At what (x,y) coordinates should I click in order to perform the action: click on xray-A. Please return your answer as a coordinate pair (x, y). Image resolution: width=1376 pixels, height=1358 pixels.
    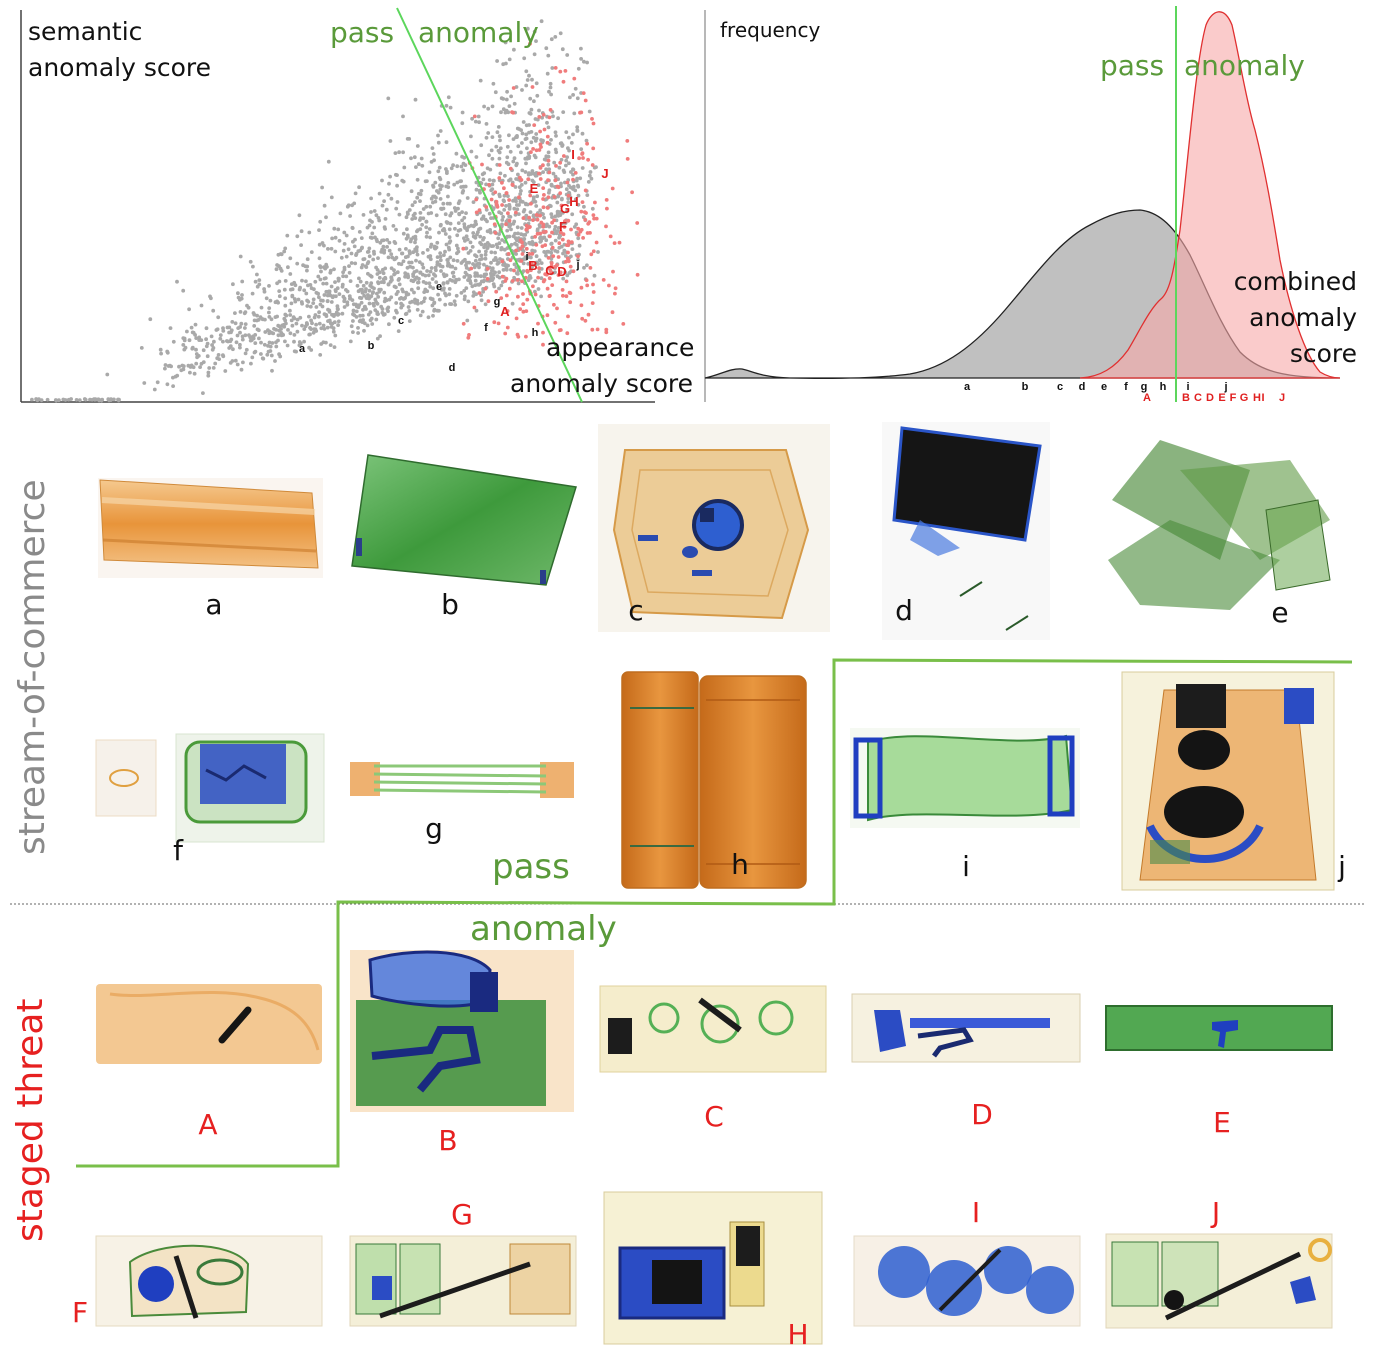
    Looking at the image, I should click on (209, 1024).